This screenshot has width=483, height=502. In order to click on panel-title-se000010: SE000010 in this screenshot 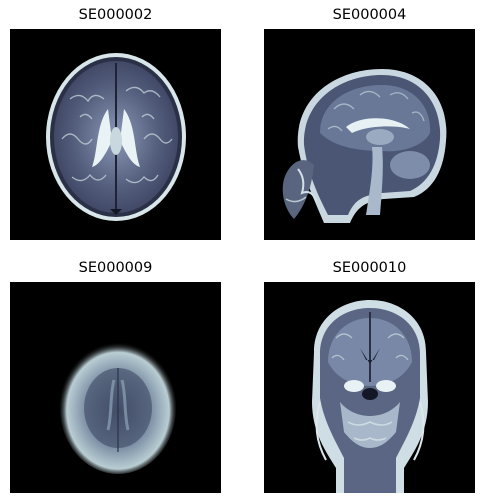, I will do `click(369, 268)`.